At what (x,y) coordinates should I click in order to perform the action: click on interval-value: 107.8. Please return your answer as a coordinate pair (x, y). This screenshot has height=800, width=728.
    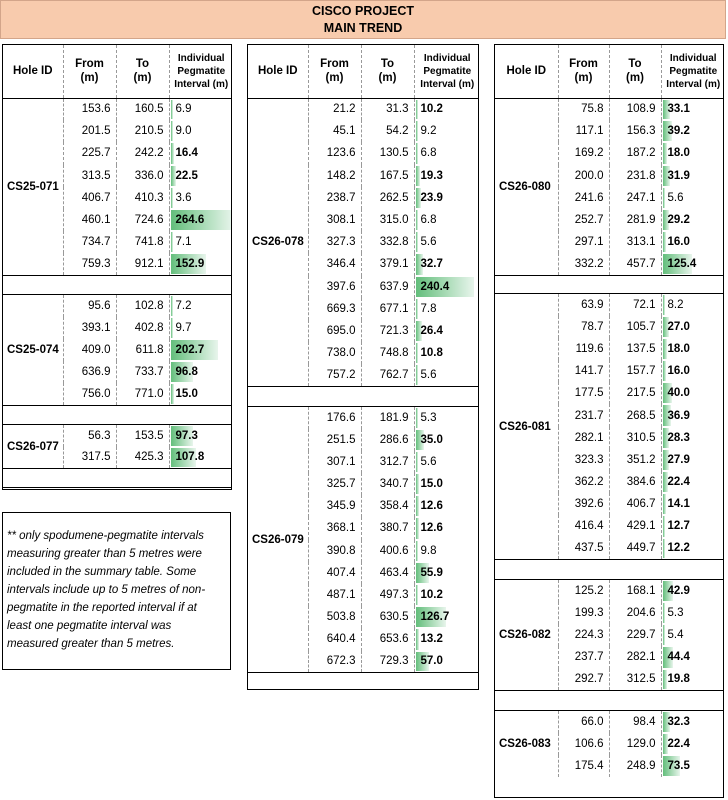
    Looking at the image, I should click on (190, 457).